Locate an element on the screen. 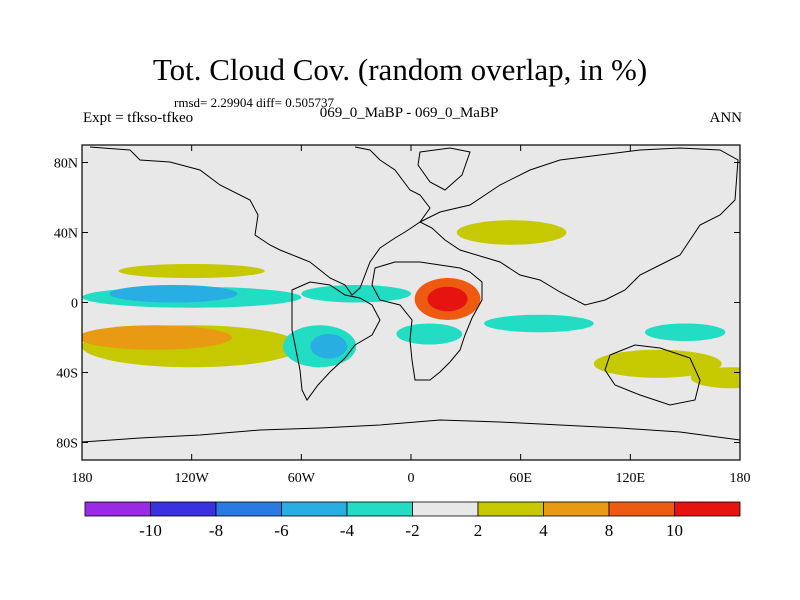  anomaly-atlantic-itcz-cyan is located at coordinates (356, 294).